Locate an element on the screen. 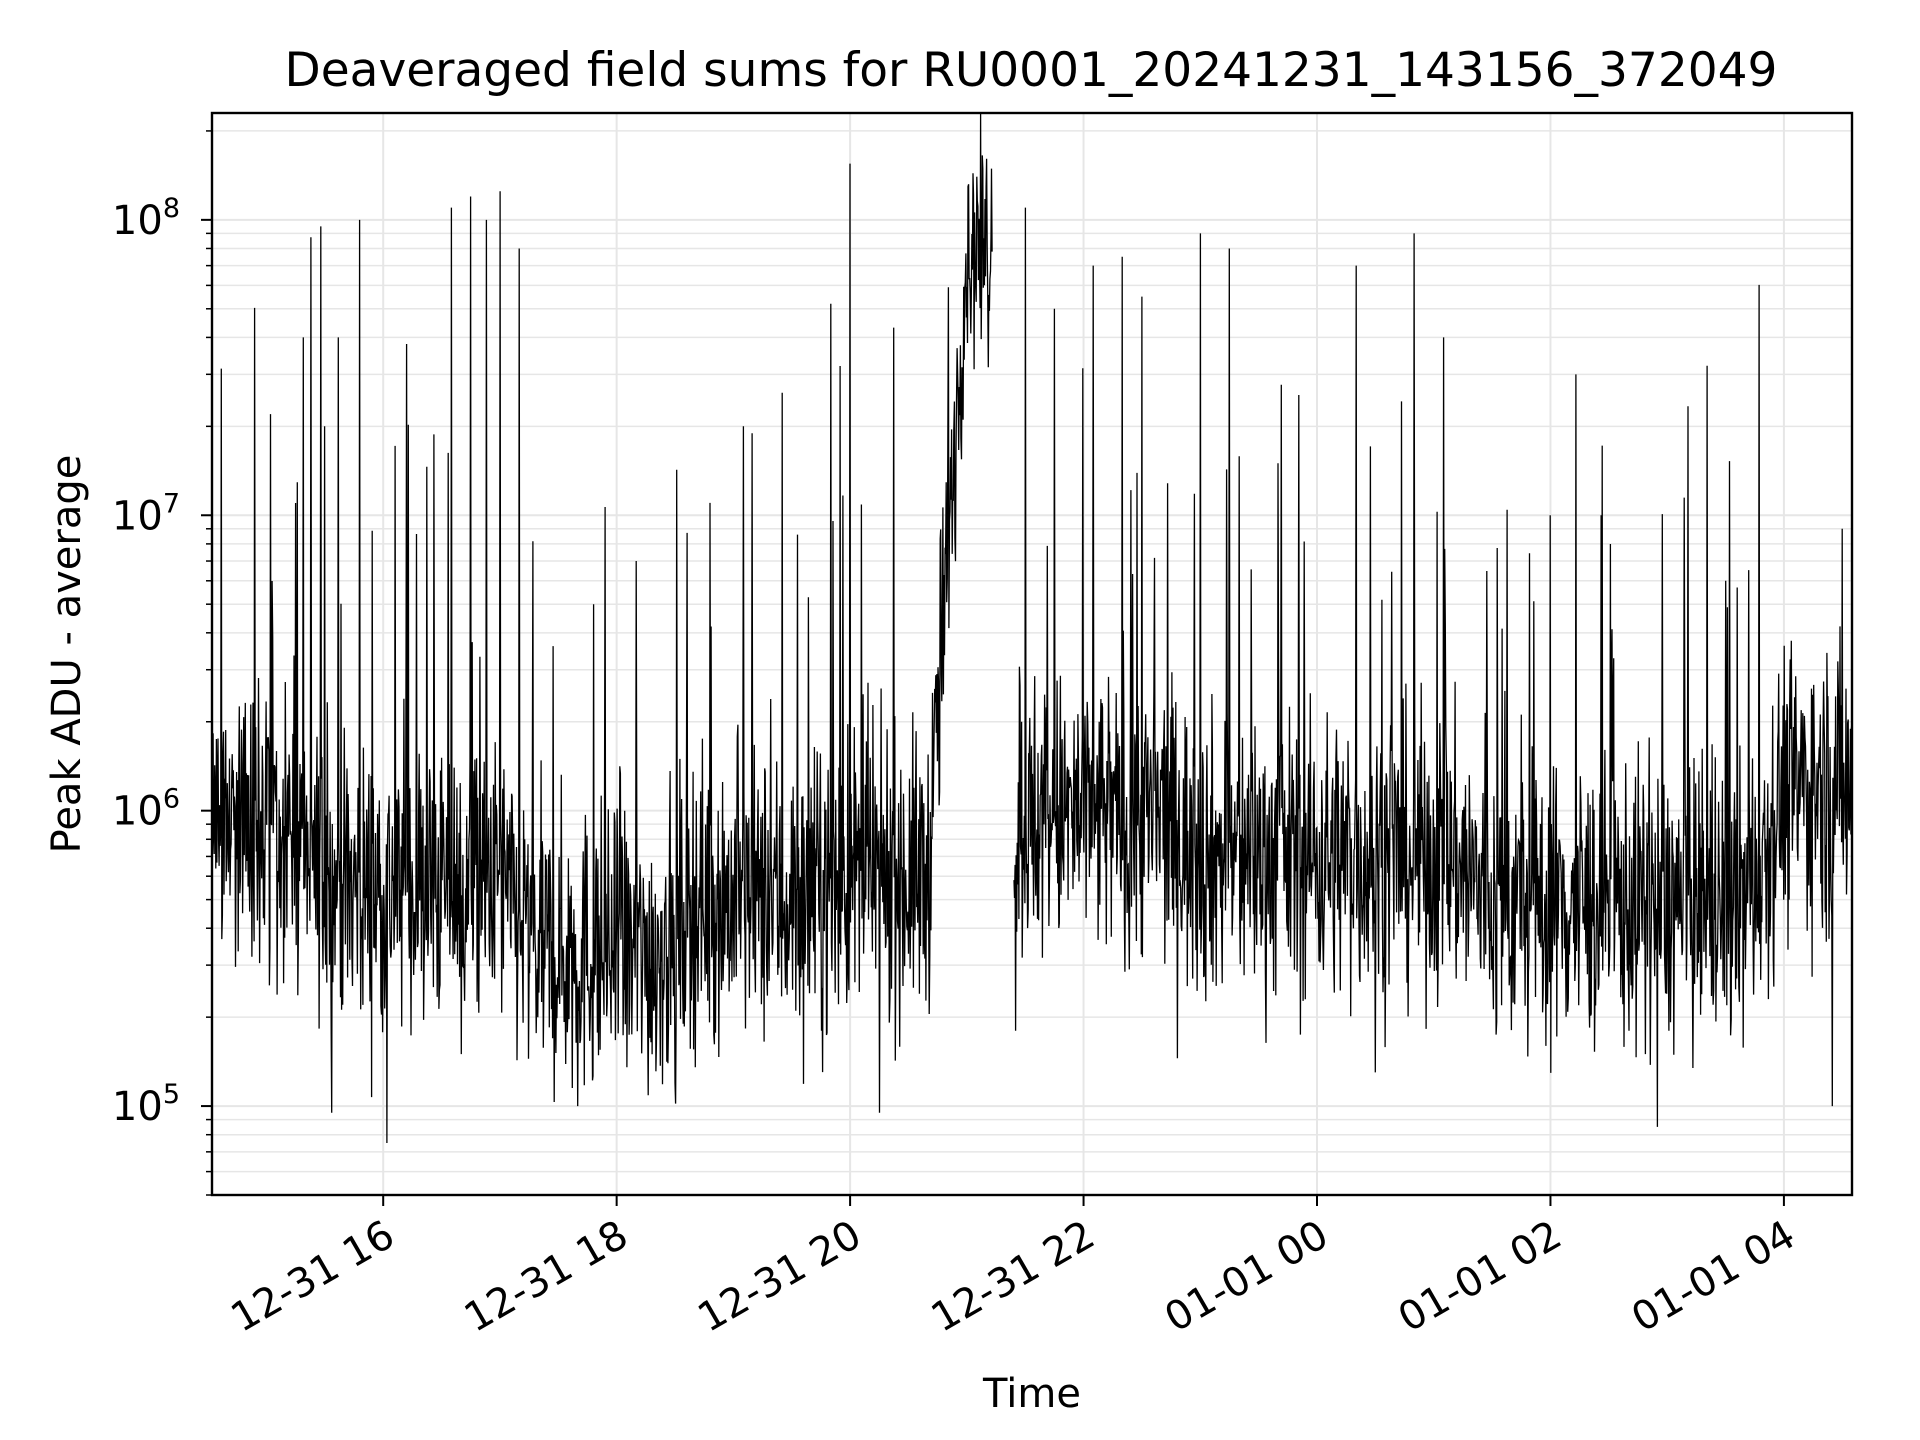 Image resolution: width=1920 pixels, height=1440 pixels. y-tick-label: 107 is located at coordinates (146, 513).